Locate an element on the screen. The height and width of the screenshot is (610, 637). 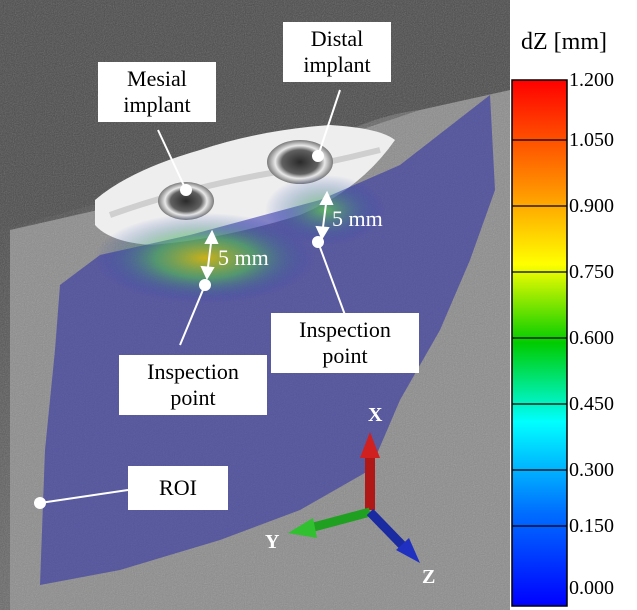
displacement-hotspot is located at coordinates (205, 258).